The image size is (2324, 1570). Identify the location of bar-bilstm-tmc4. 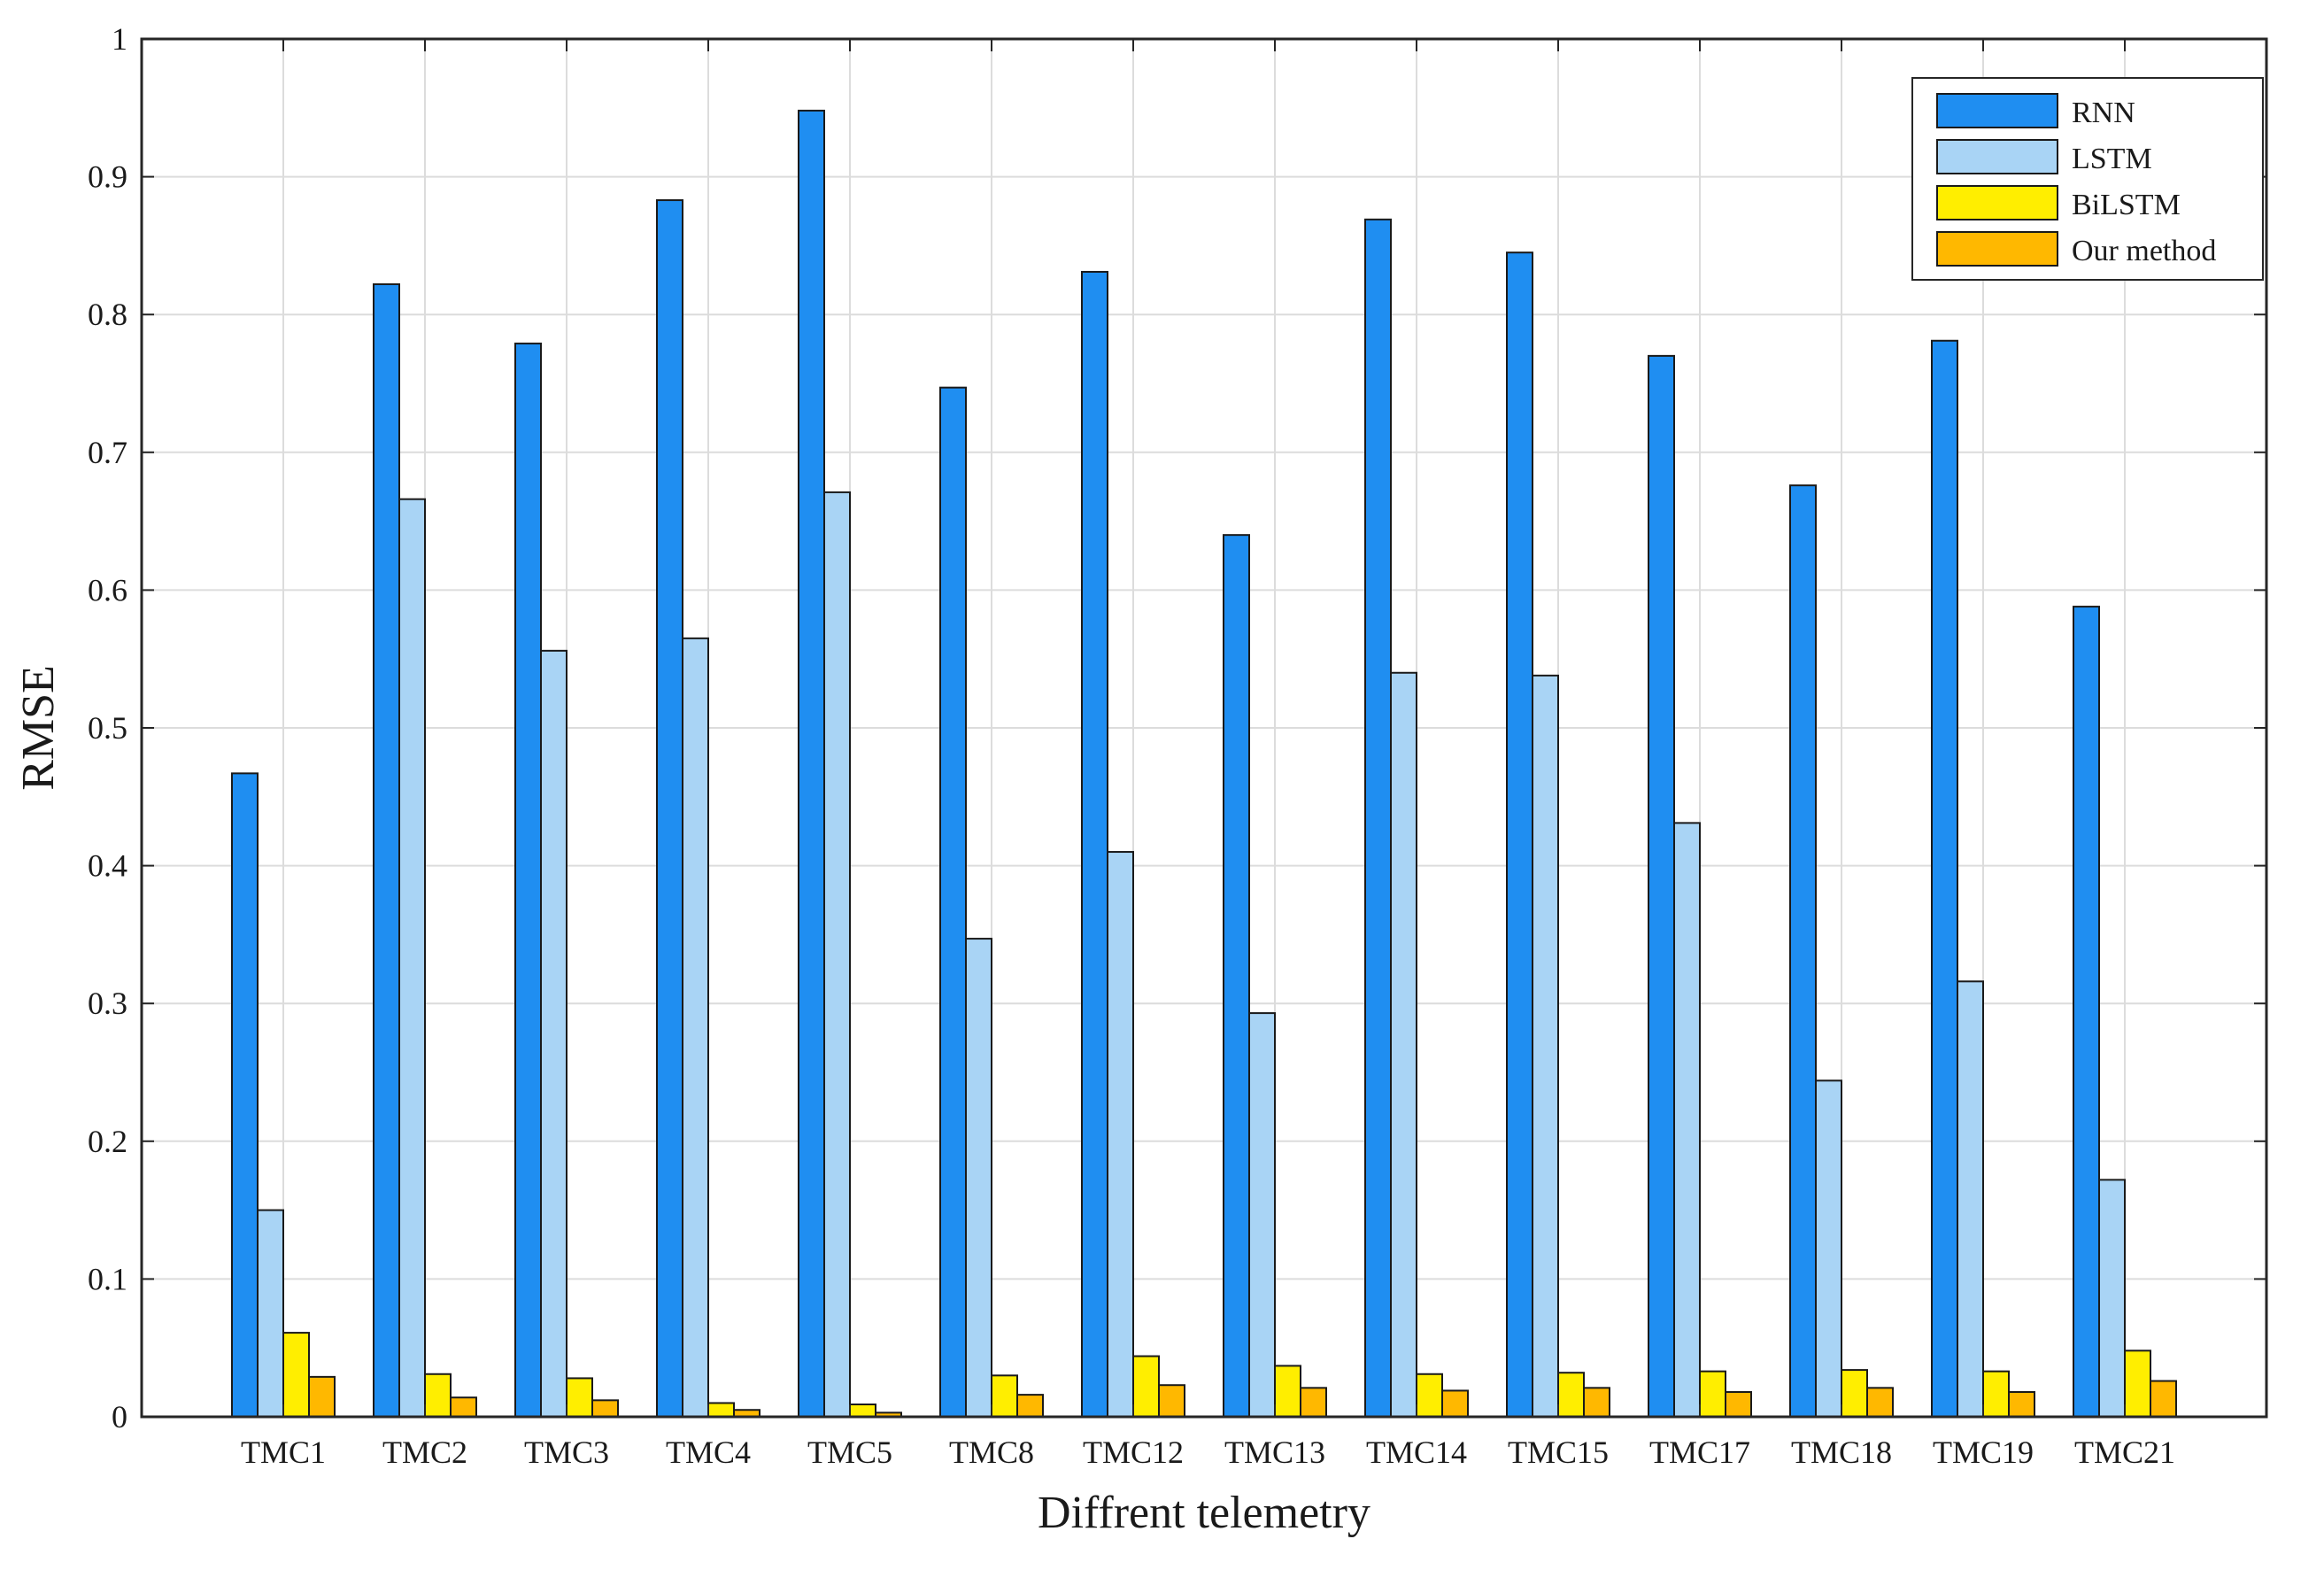
(721, 1410).